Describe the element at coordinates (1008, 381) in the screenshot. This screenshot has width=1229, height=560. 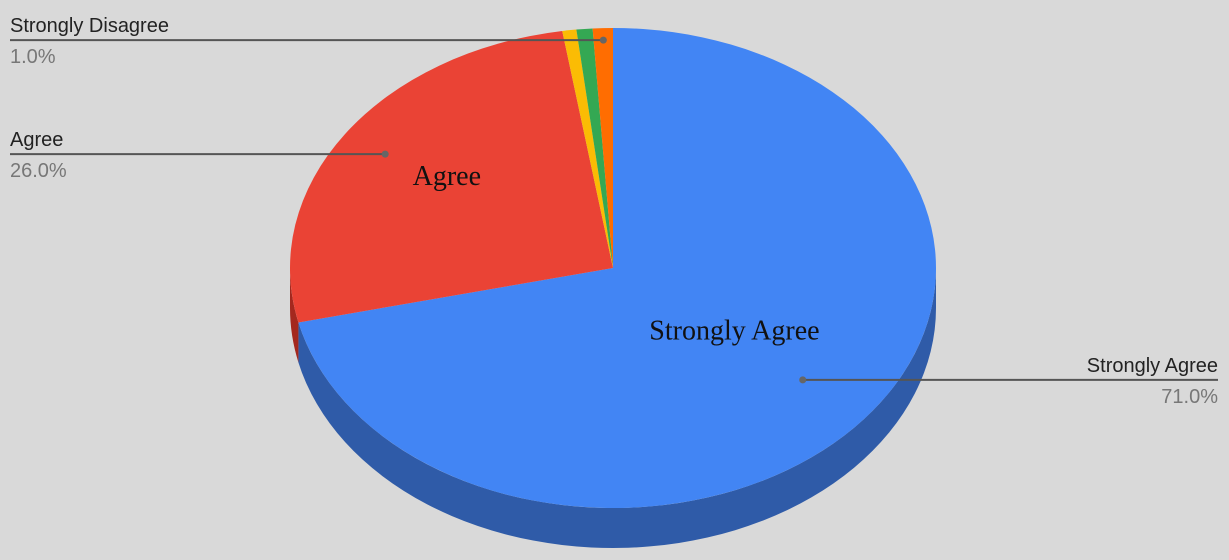
I see `callout-strongly-agree: Strongly Agree 71.0%` at that location.